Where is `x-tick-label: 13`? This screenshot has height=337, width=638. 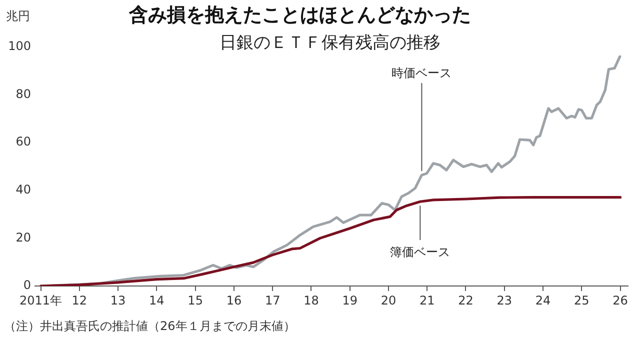 x-tick-label: 13 is located at coordinates (118, 300).